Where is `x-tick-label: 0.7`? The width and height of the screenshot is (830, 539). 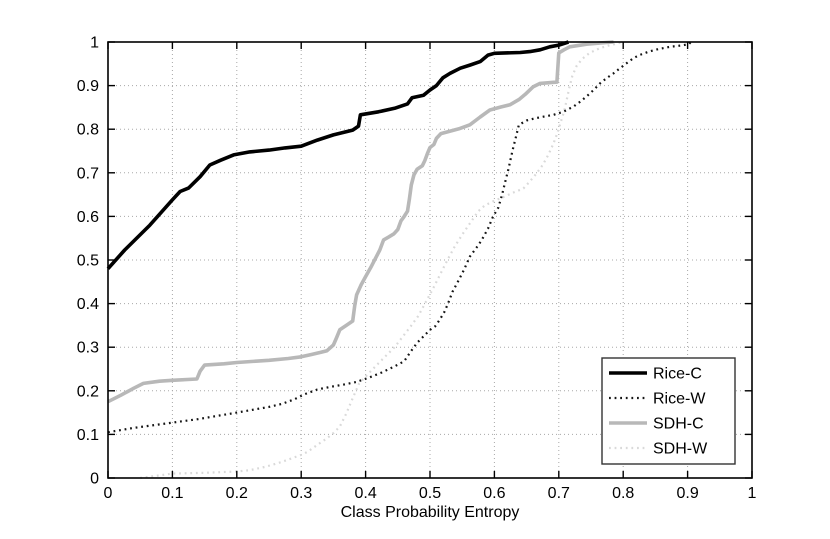
x-tick-label: 0.7 is located at coordinates (559, 493).